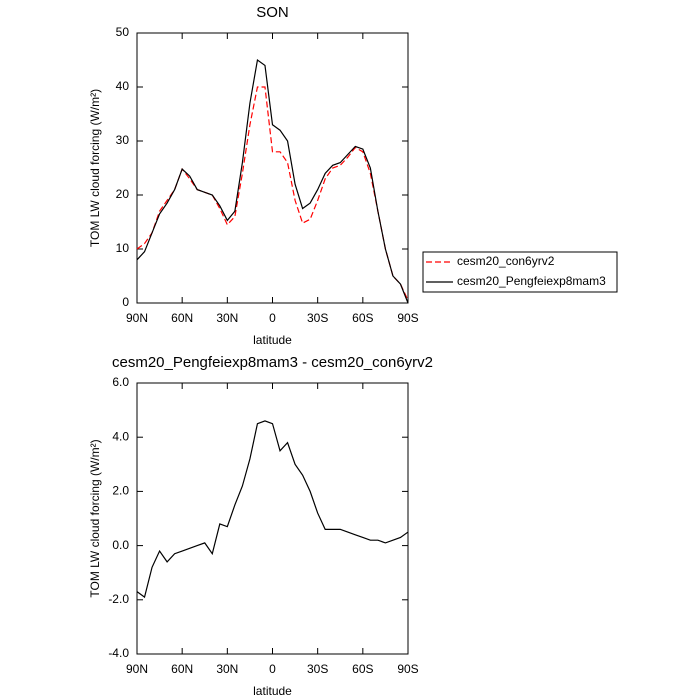 The image size is (700, 700). I want to click on diff-line, so click(272, 509).